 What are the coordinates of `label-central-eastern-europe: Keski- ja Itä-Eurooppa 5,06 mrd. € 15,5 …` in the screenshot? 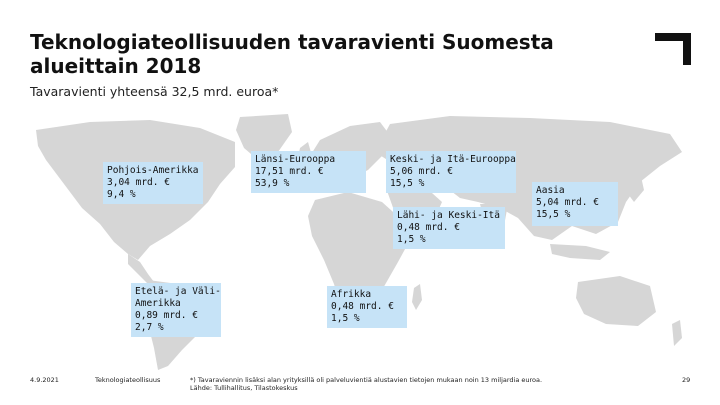 It's located at (451, 172).